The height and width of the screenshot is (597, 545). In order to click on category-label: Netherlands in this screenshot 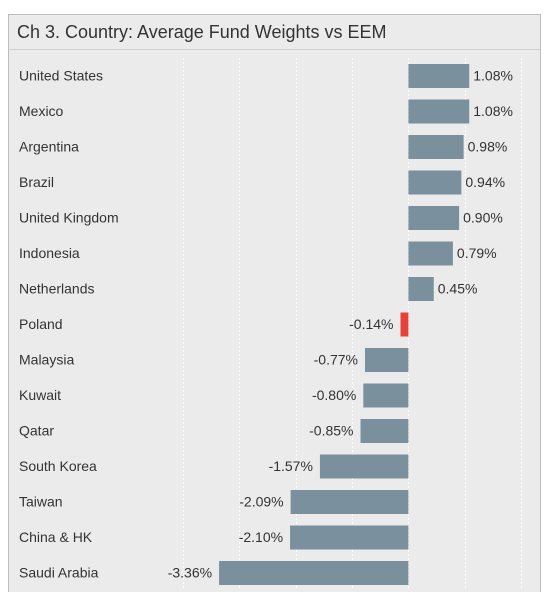, I will do `click(57, 289)`.